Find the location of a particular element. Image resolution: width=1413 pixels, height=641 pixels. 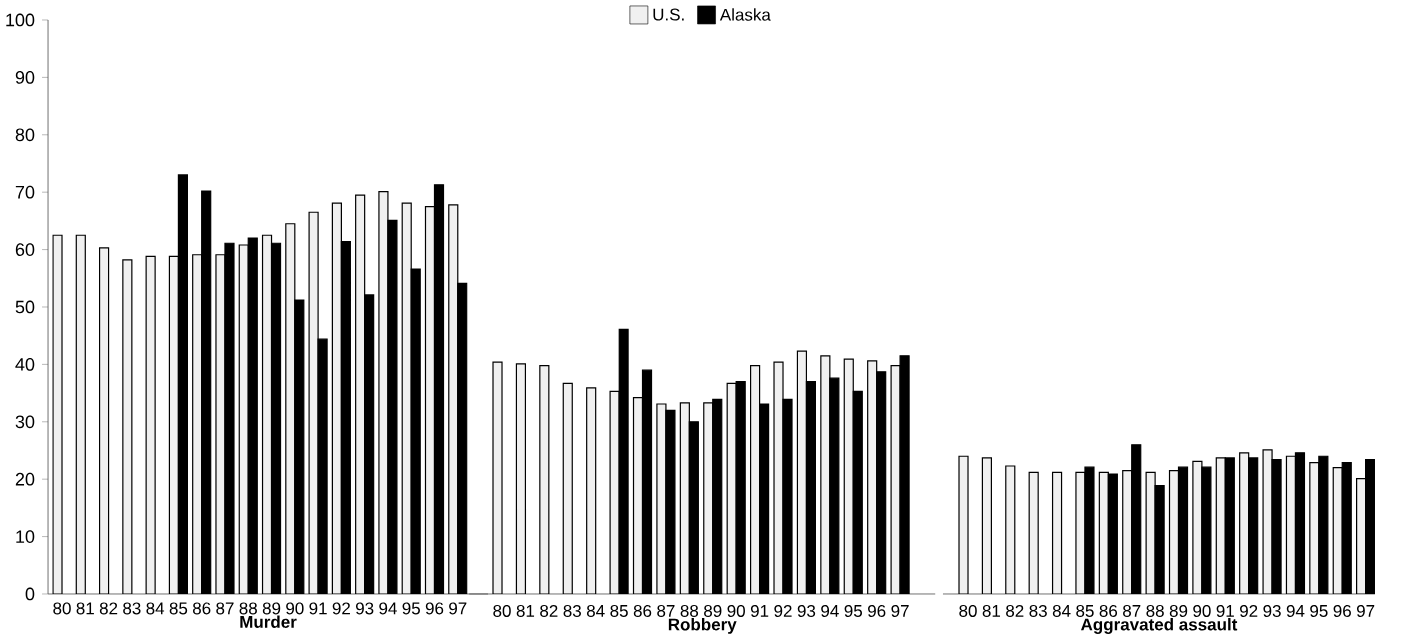

y-tick-label: 40 is located at coordinates (25, 364).